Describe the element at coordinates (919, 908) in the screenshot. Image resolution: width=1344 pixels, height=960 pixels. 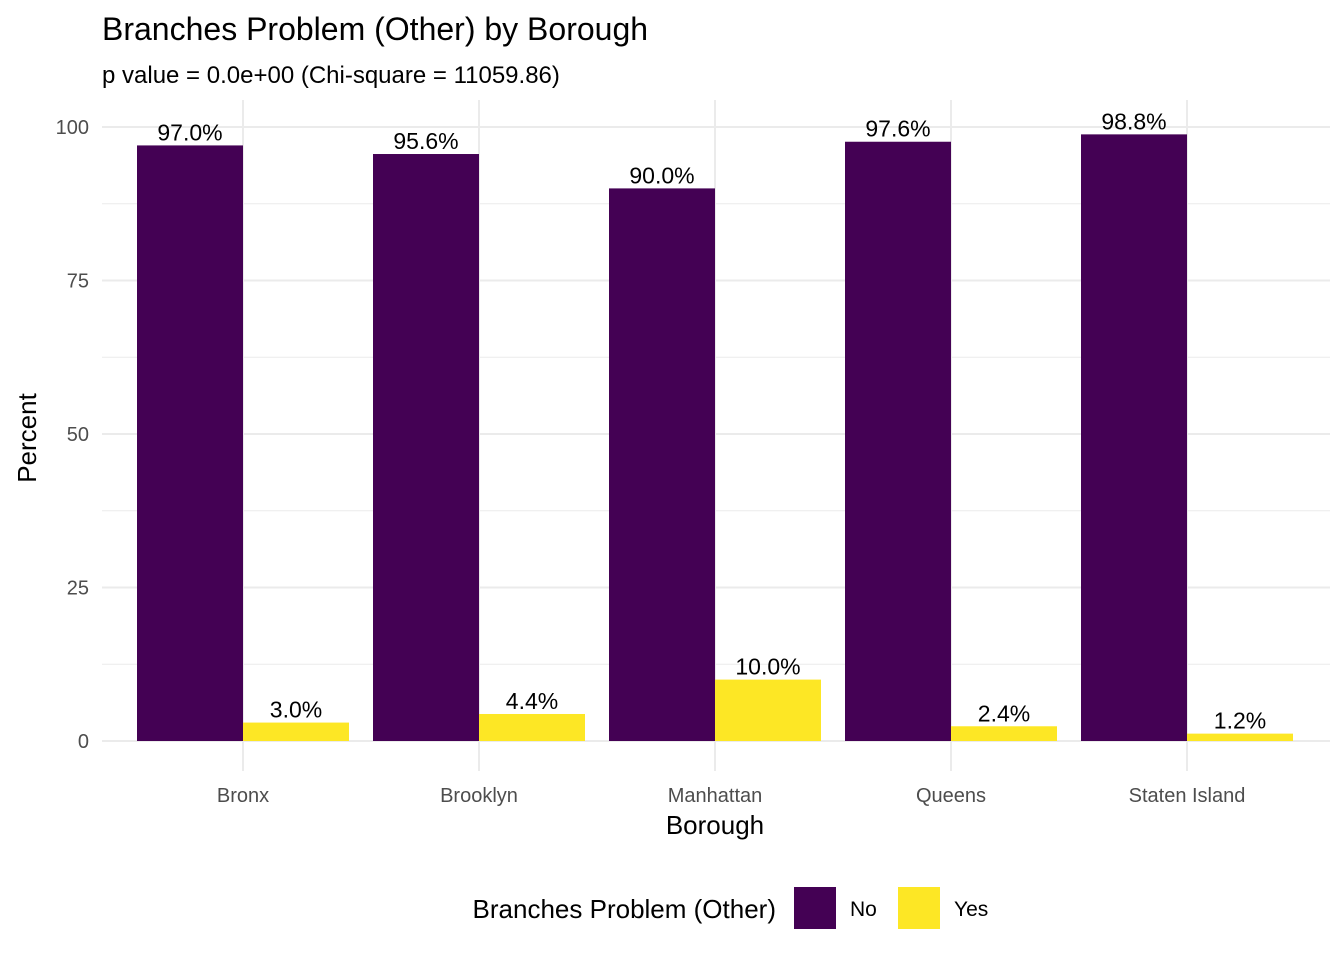
I see `legend-key-yes` at that location.